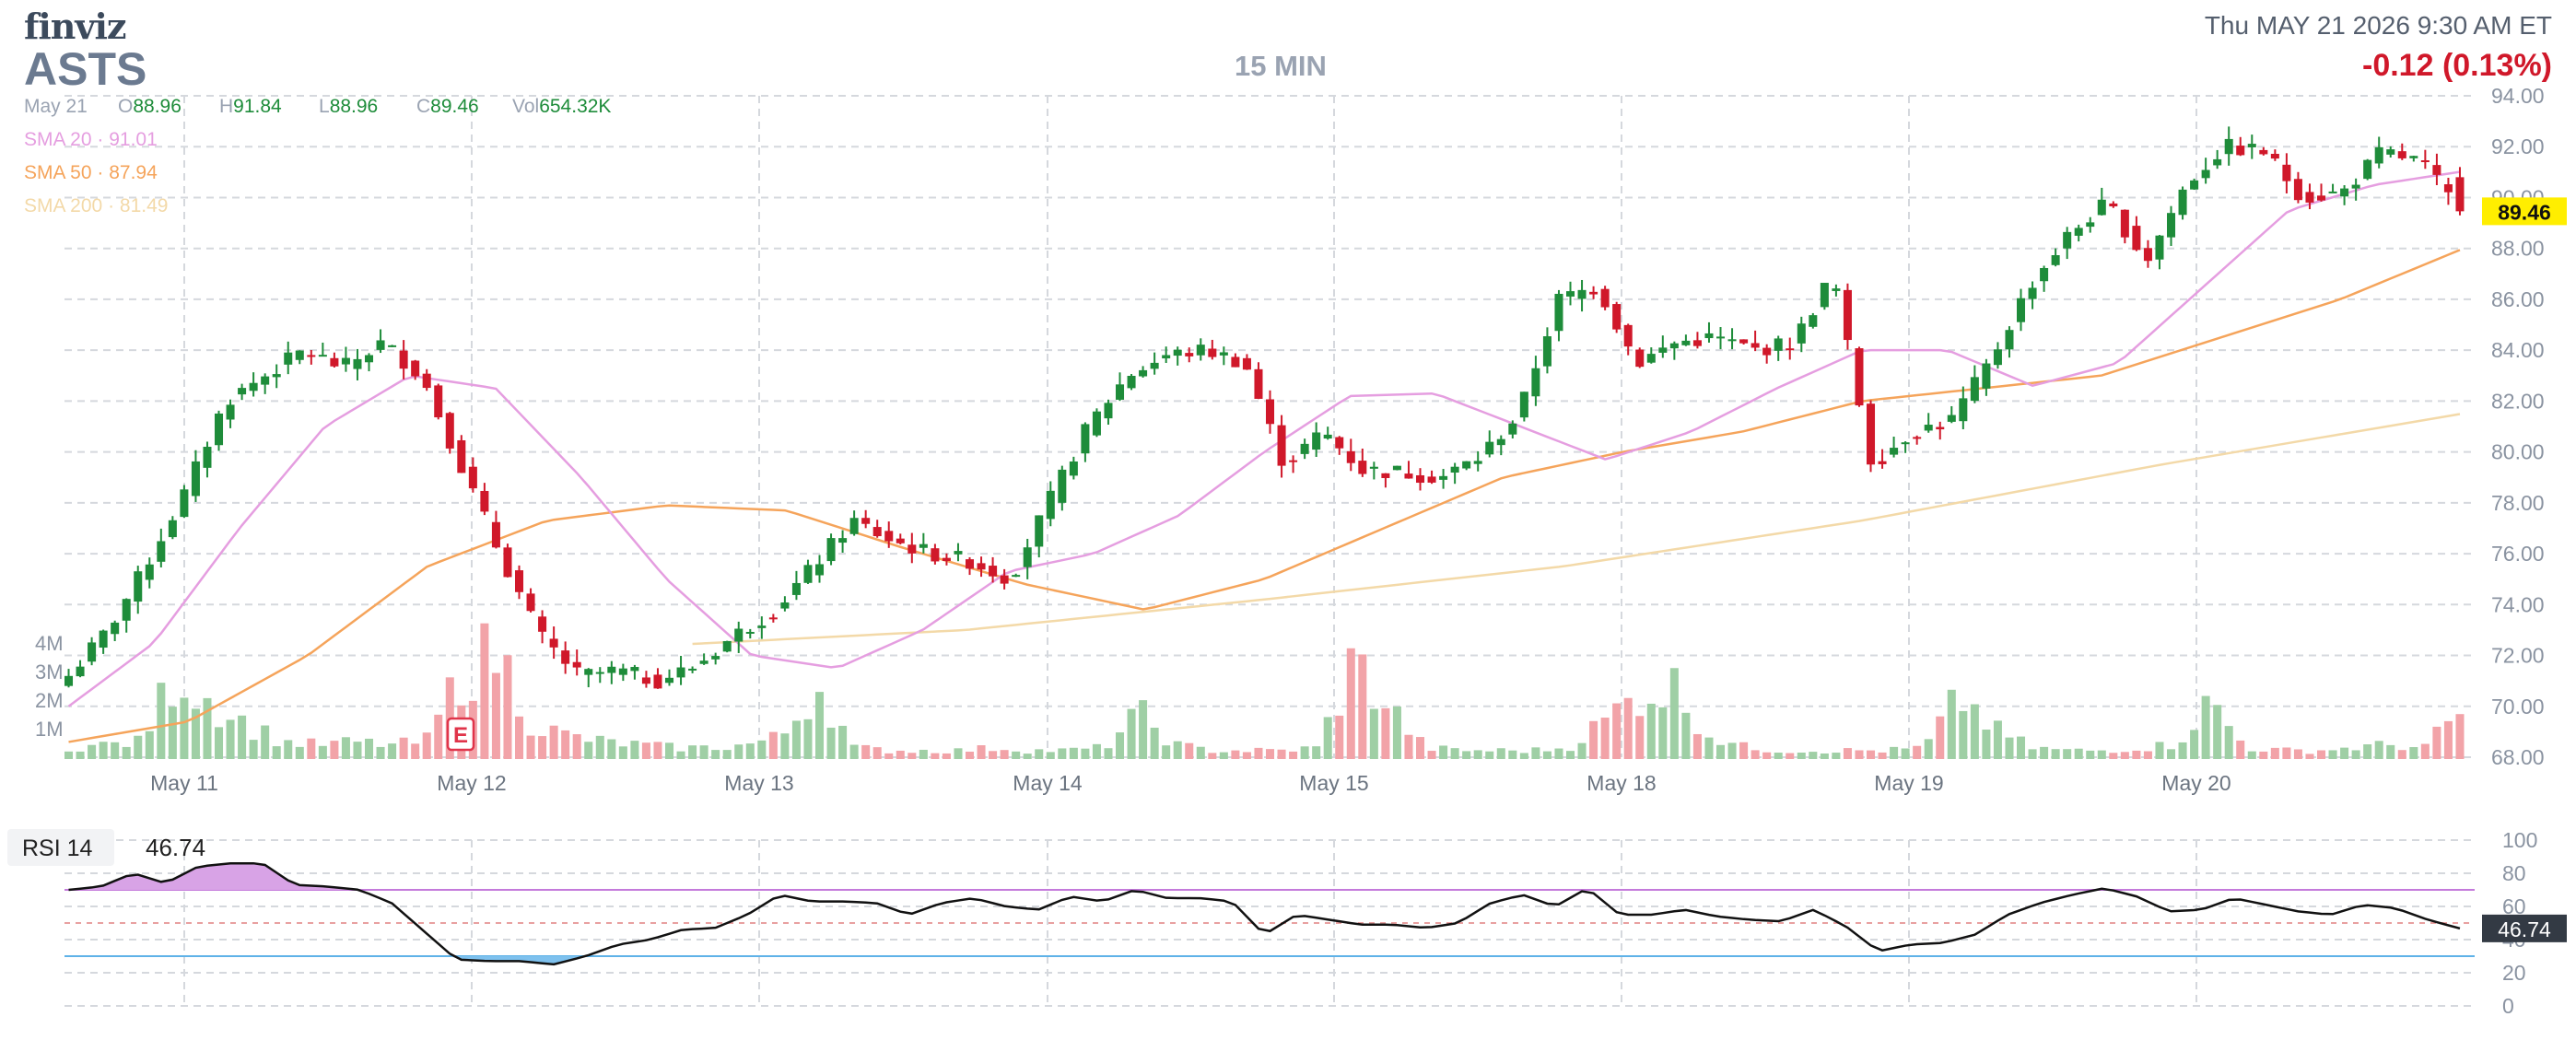  What do you see at coordinates (49, 643) in the screenshot?
I see `volume-tick: 4M` at bounding box center [49, 643].